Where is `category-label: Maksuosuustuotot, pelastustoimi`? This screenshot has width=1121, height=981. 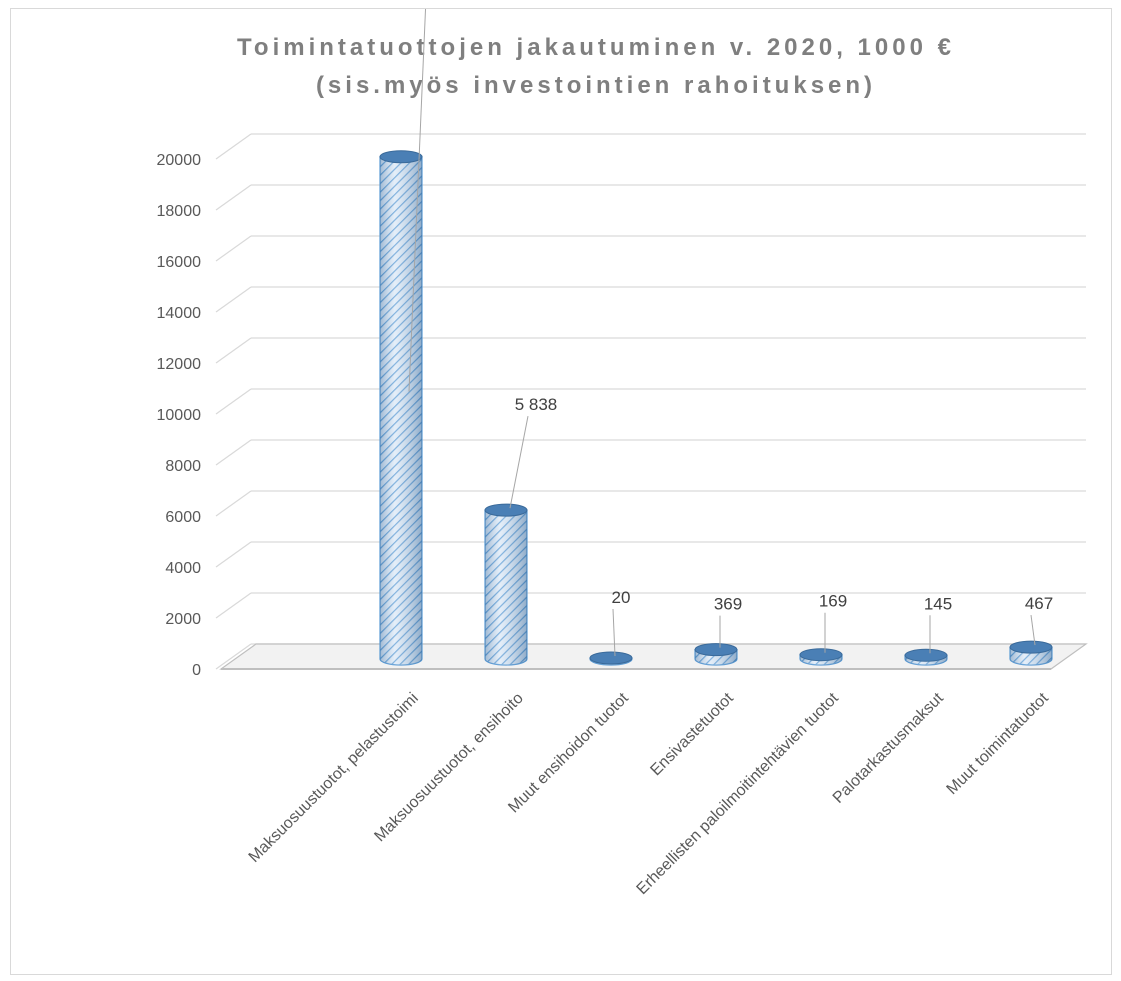
category-label: Maksuosuustuotot, pelastustoimi is located at coordinates (334, 778).